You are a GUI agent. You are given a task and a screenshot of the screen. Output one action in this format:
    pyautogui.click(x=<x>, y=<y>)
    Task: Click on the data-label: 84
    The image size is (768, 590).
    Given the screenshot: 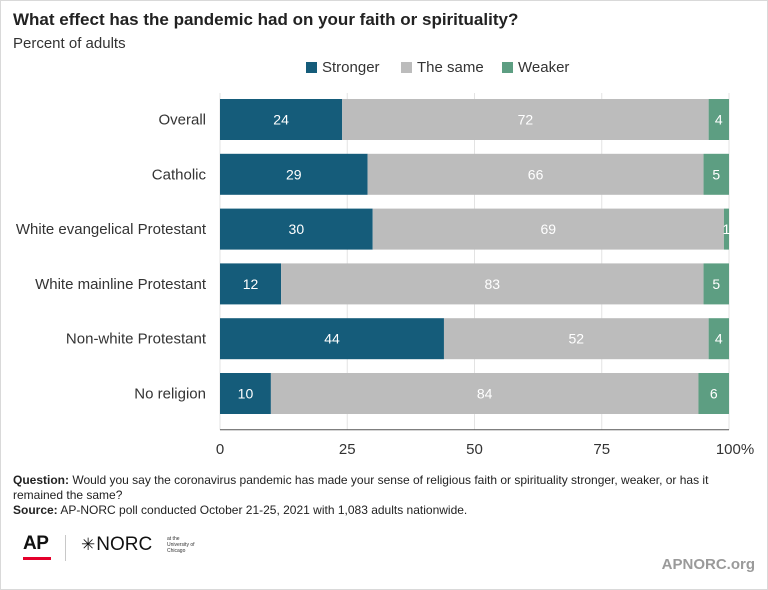 What is the action you would take?
    pyautogui.click(x=485, y=394)
    